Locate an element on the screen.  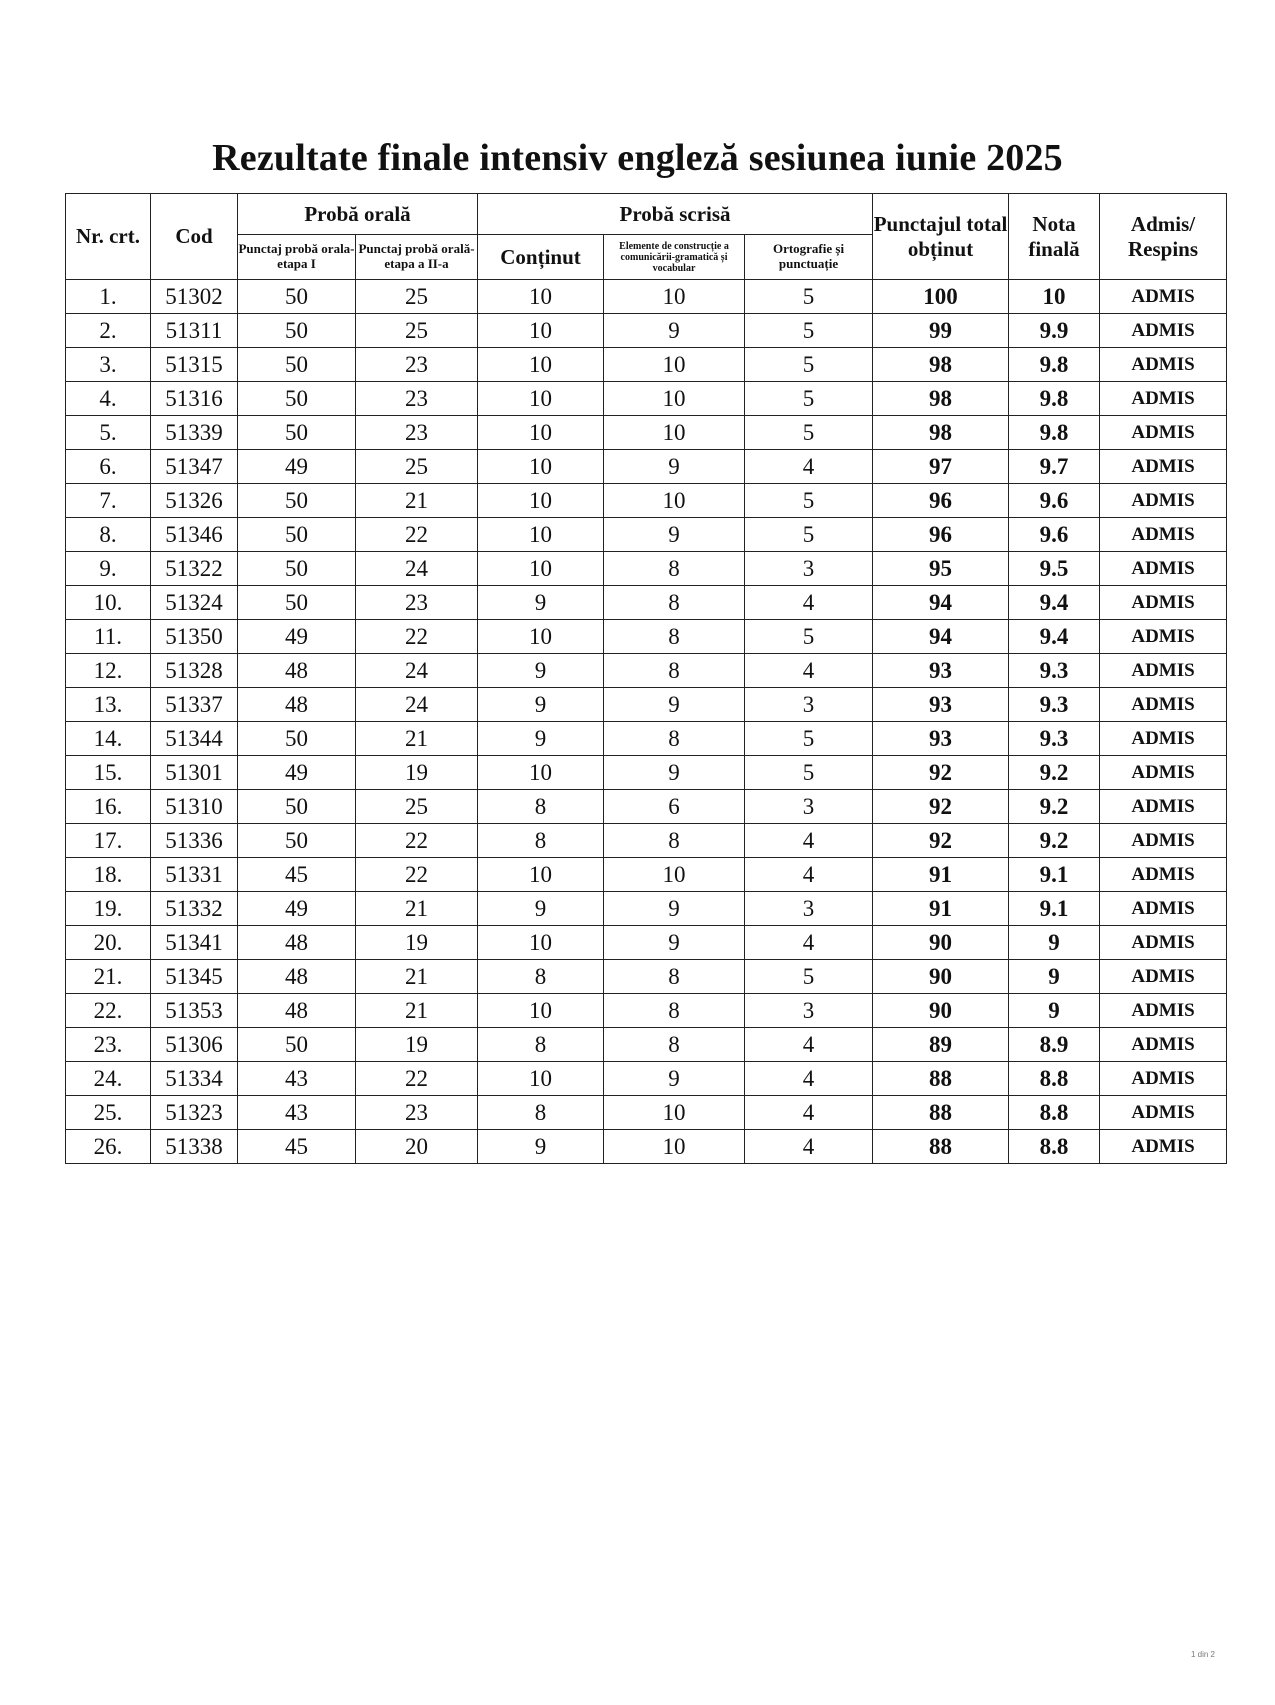
table-row: 15. 51301 49 19 10 9 5 92 9.2 ADMIS is located at coordinates (646, 772).